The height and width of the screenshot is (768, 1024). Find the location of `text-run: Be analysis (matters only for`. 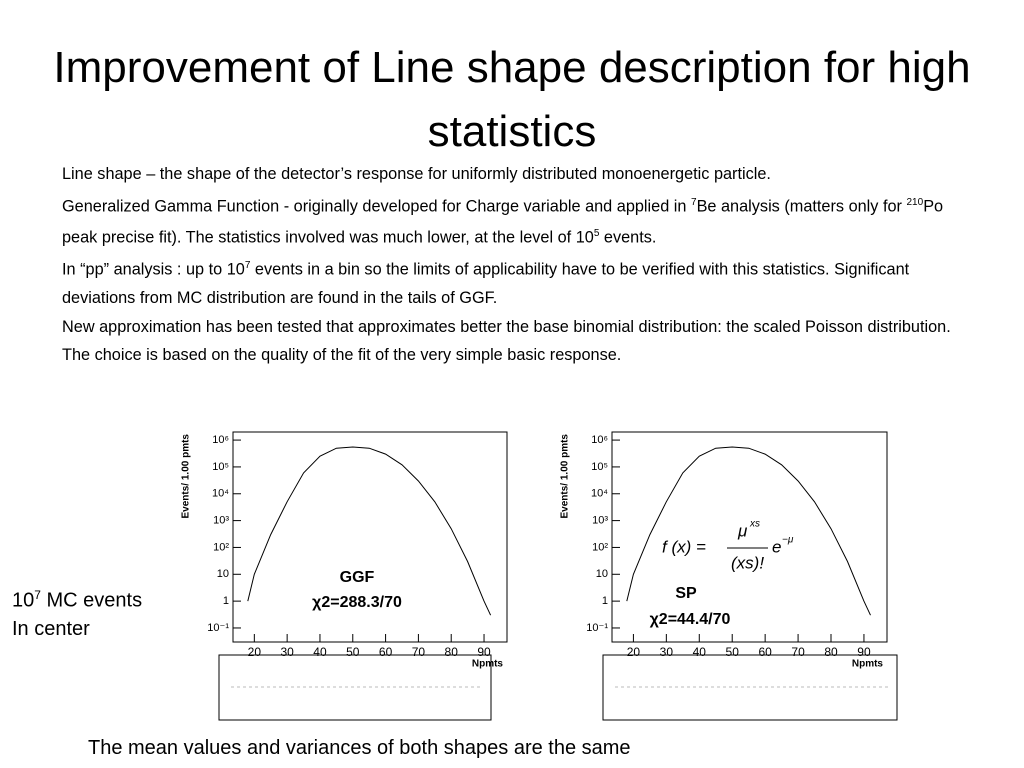

text-run: Be analysis (matters only for is located at coordinates (801, 205).